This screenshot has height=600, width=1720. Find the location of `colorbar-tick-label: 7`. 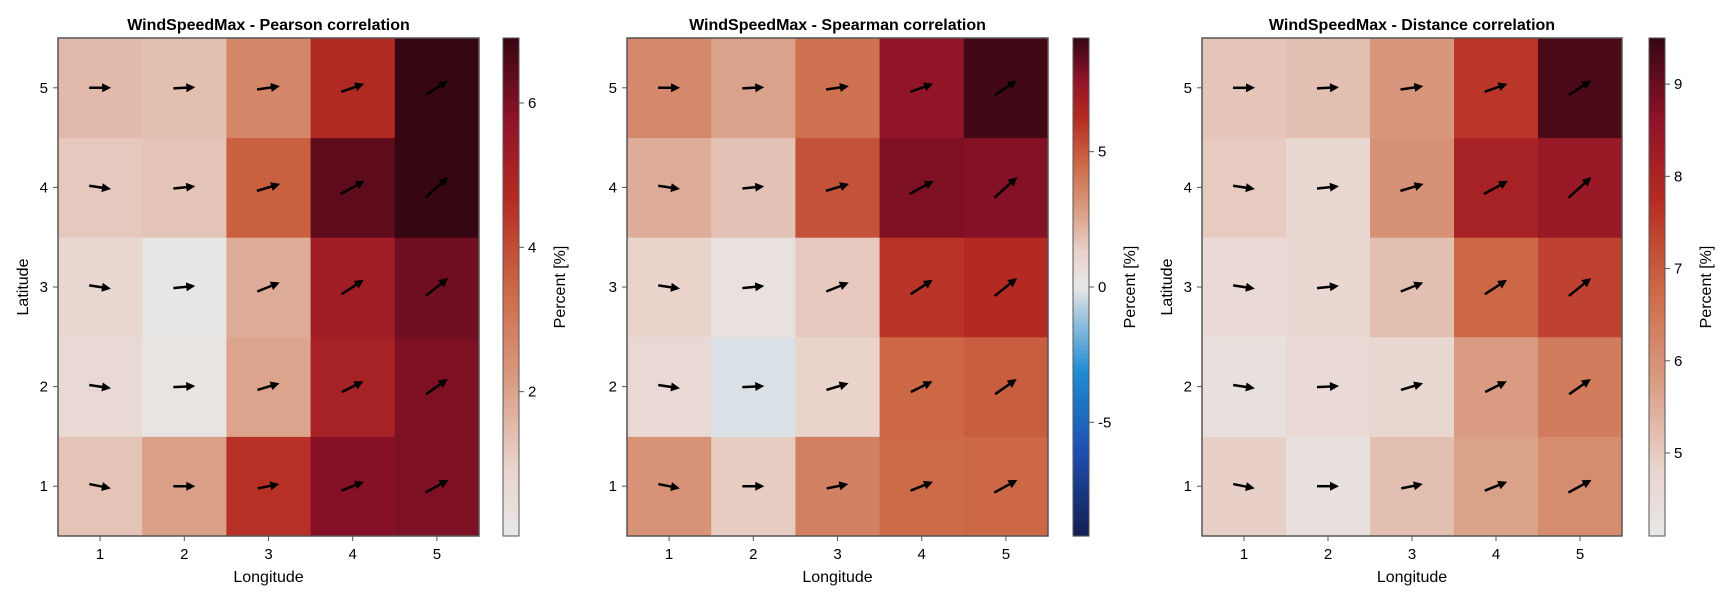

colorbar-tick-label: 7 is located at coordinates (1678, 269).